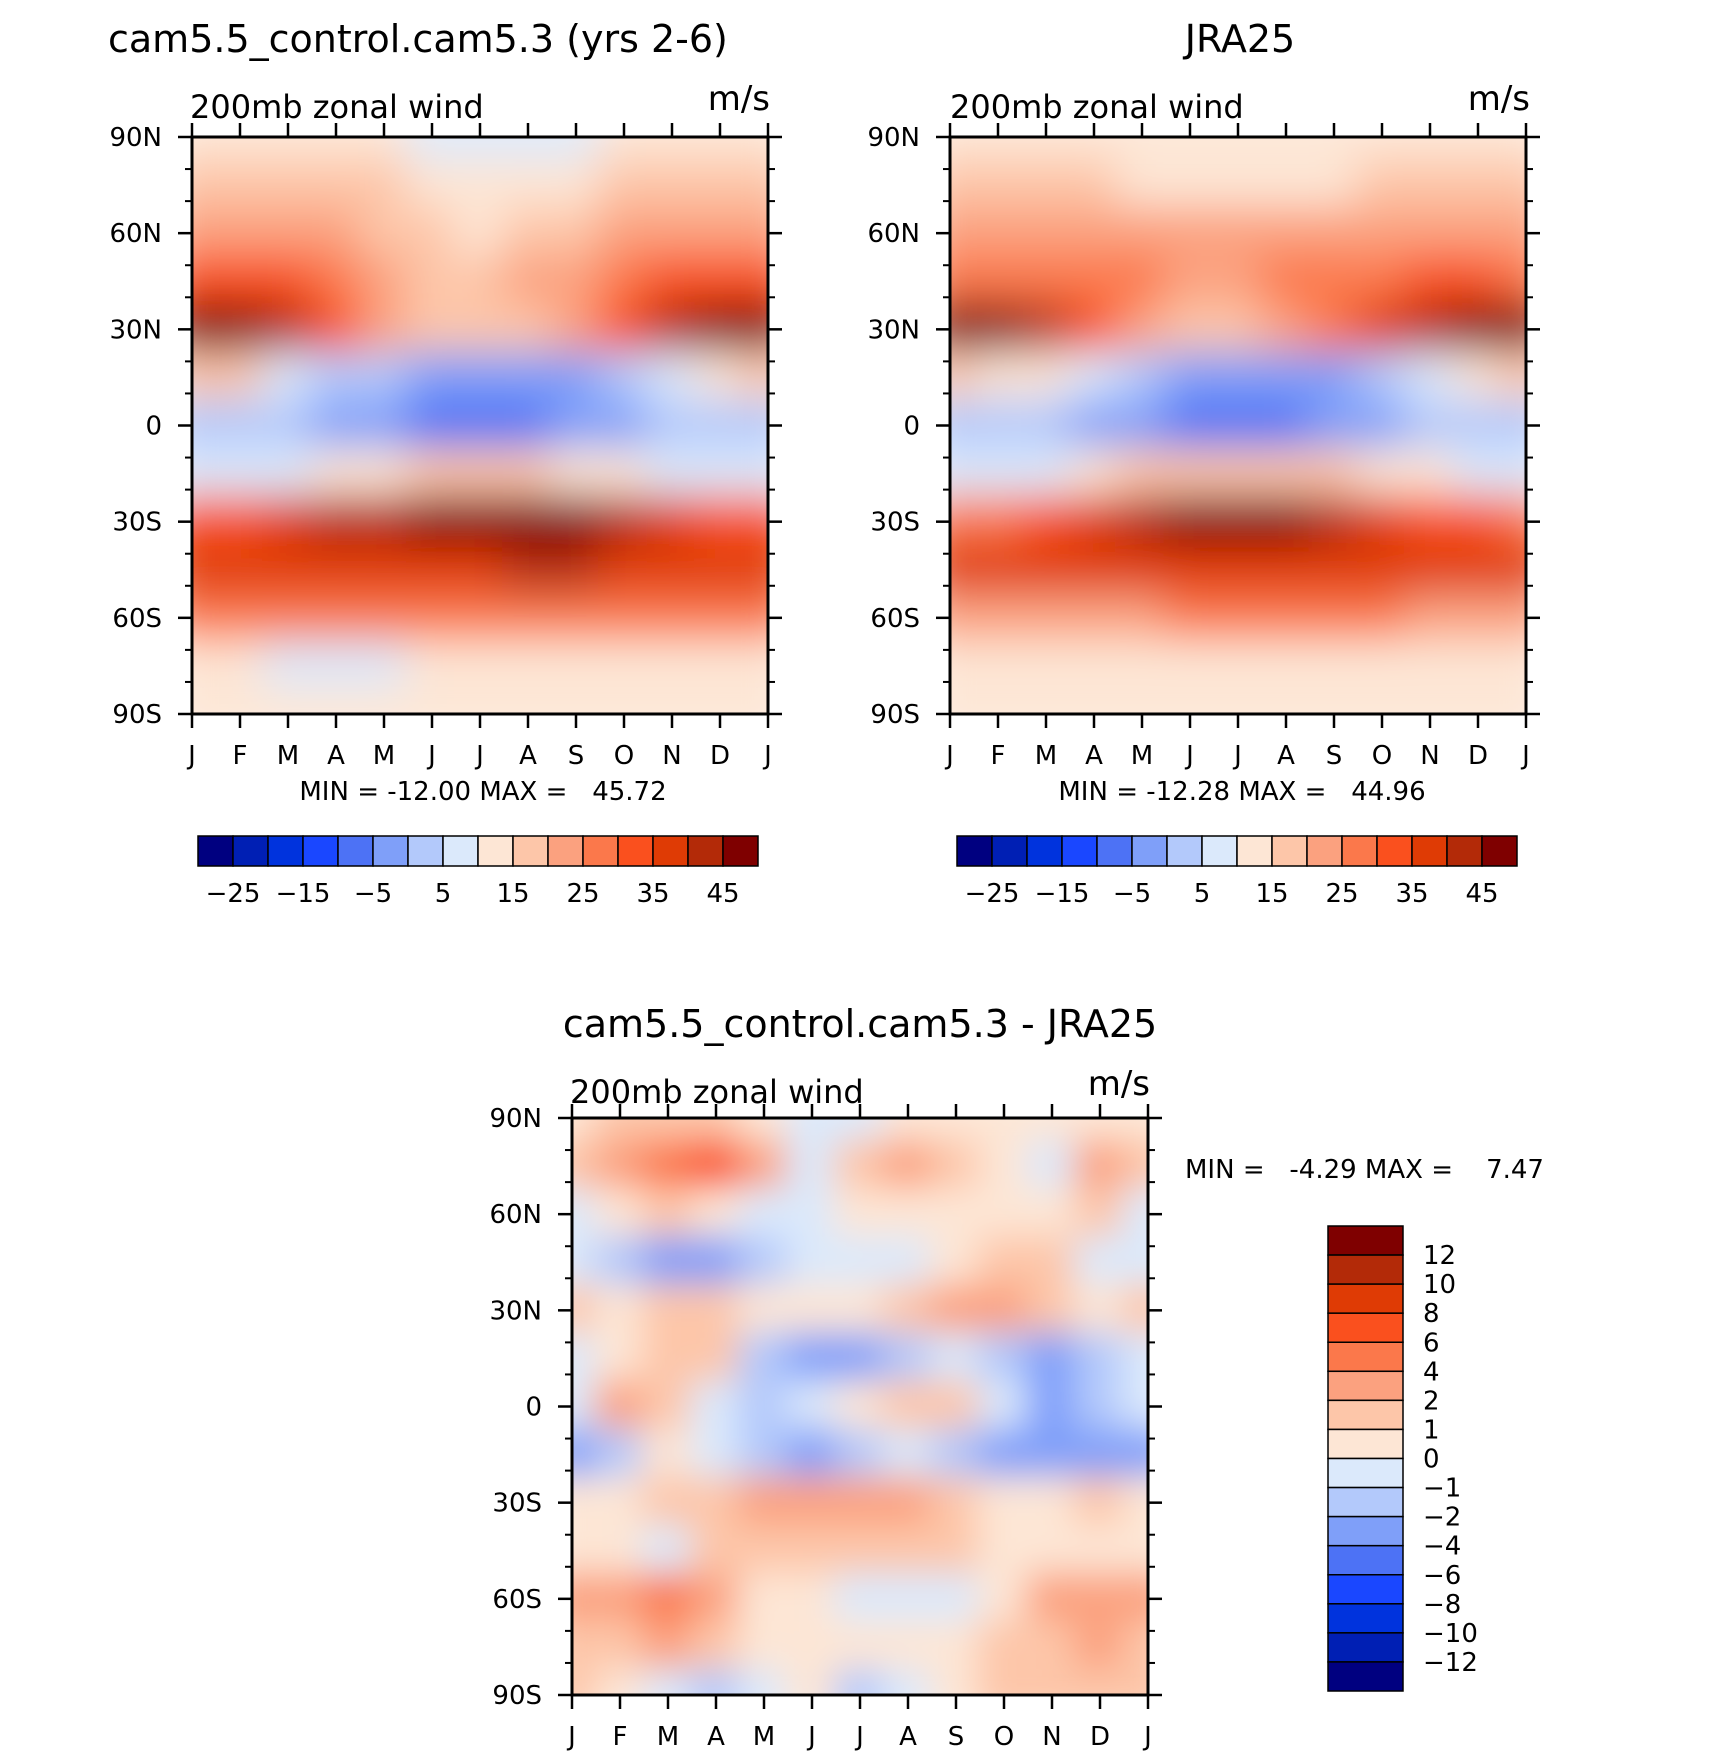 Image resolution: width=1710 pixels, height=1752 pixels. What do you see at coordinates (998, 756) in the screenshot?
I see `x-tick-label: F` at bounding box center [998, 756].